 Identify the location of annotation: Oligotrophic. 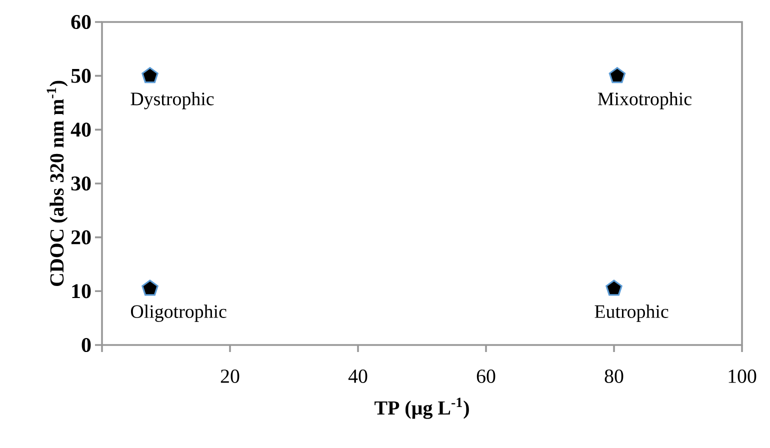
(178, 313).